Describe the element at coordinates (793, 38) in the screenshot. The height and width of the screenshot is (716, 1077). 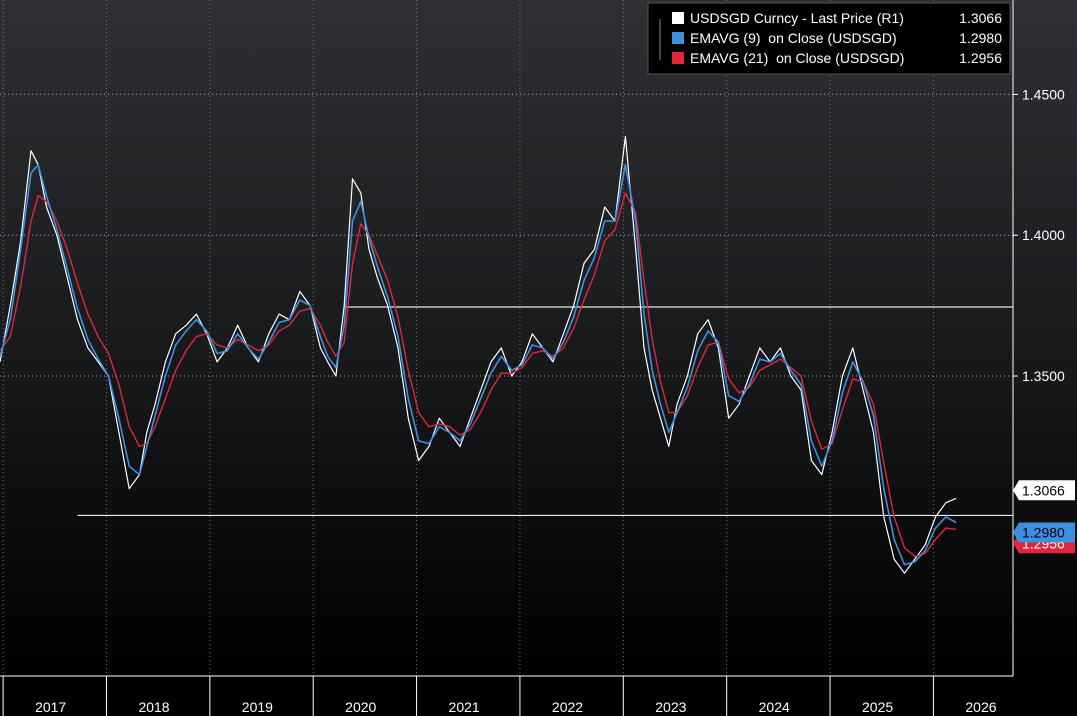
I see `legend-label-ema9: EMAVG (9) on Close (USDSGD)` at that location.